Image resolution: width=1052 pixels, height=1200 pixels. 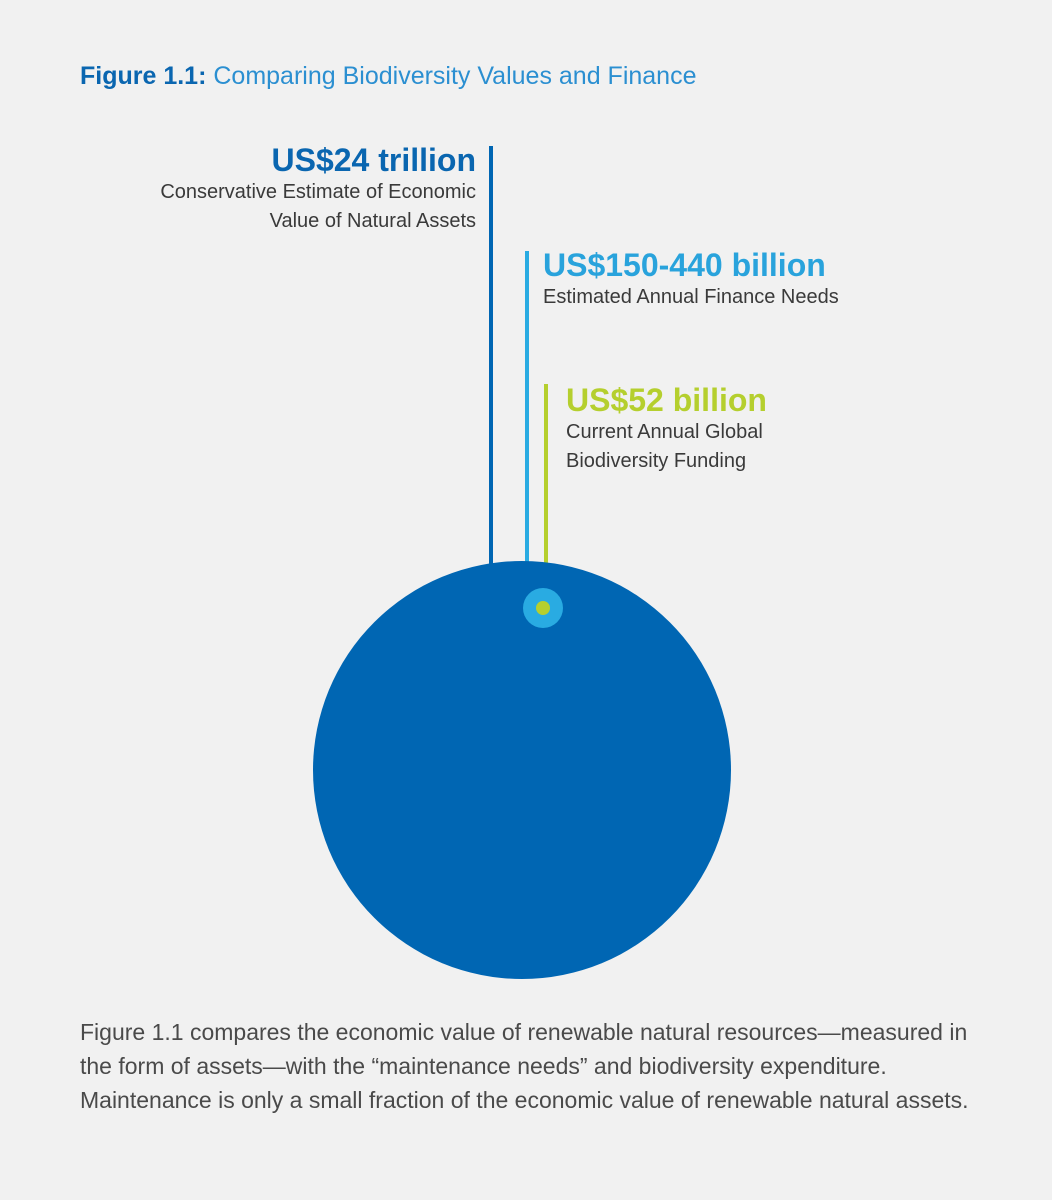 What do you see at coordinates (372, 221) in the screenshot?
I see `desc-natural-assets-line-2: Value of Natural Assets` at bounding box center [372, 221].